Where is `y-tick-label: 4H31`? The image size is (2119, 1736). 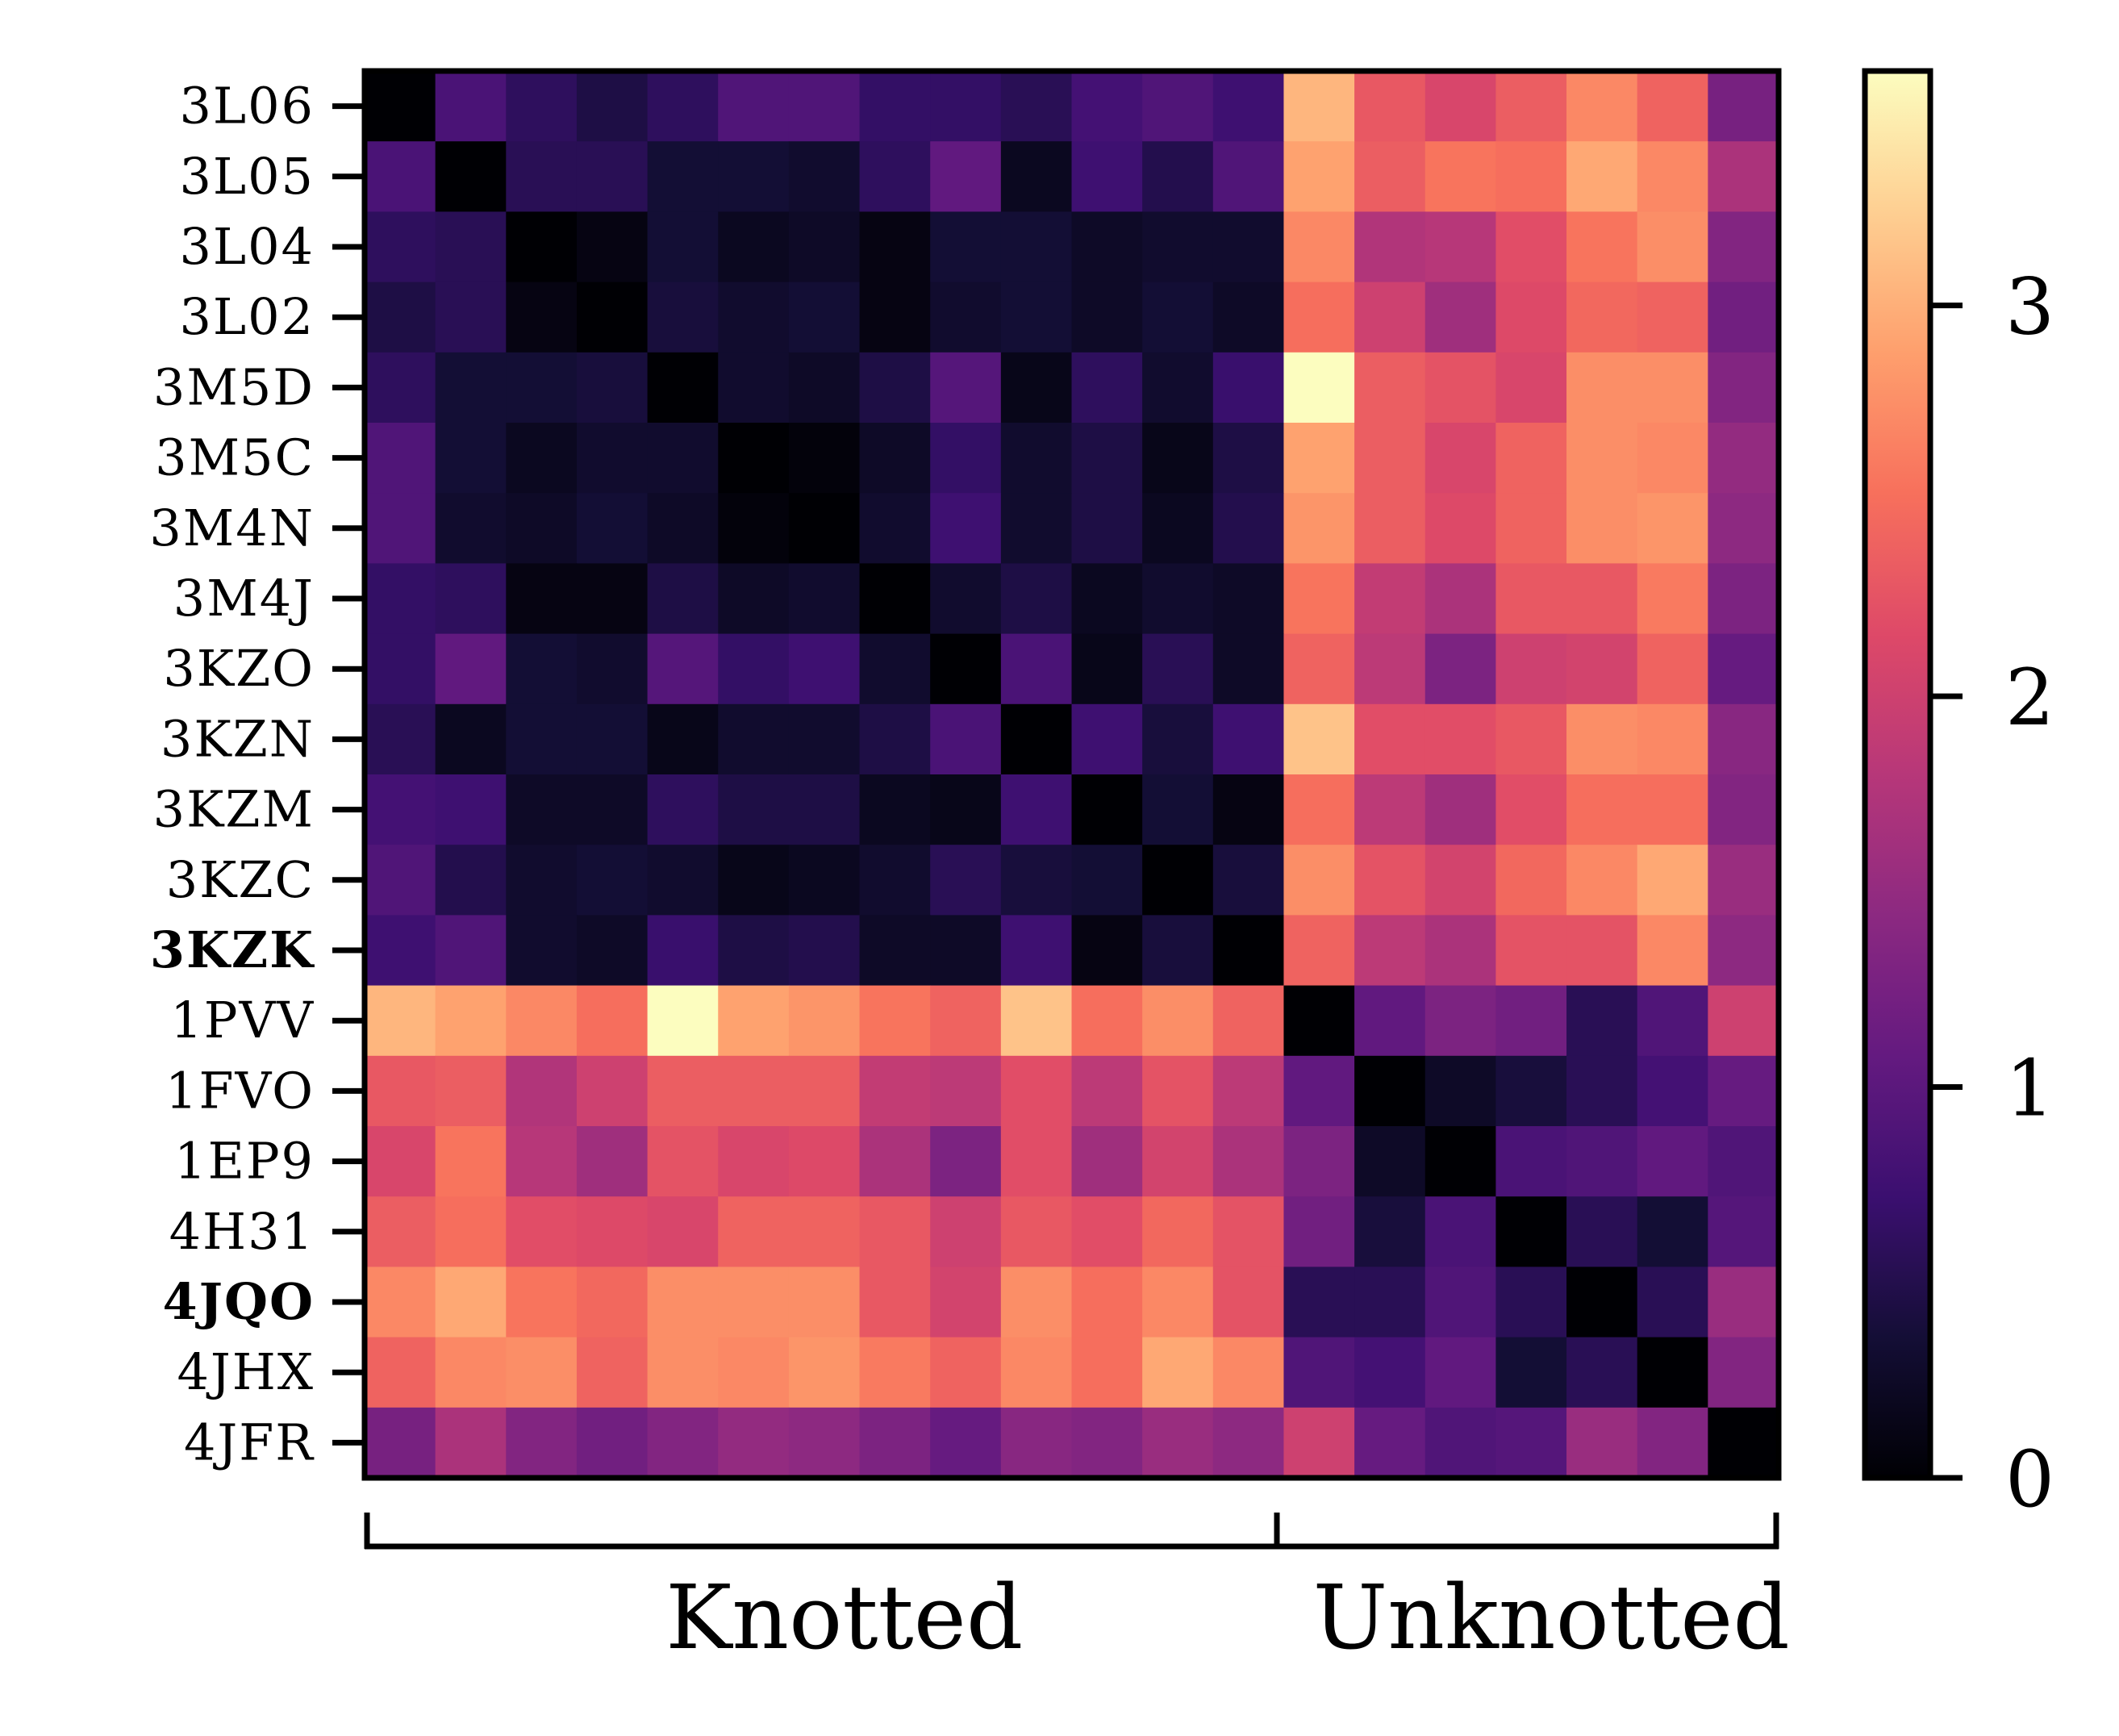 y-tick-label: 4H31 is located at coordinates (242, 1232).